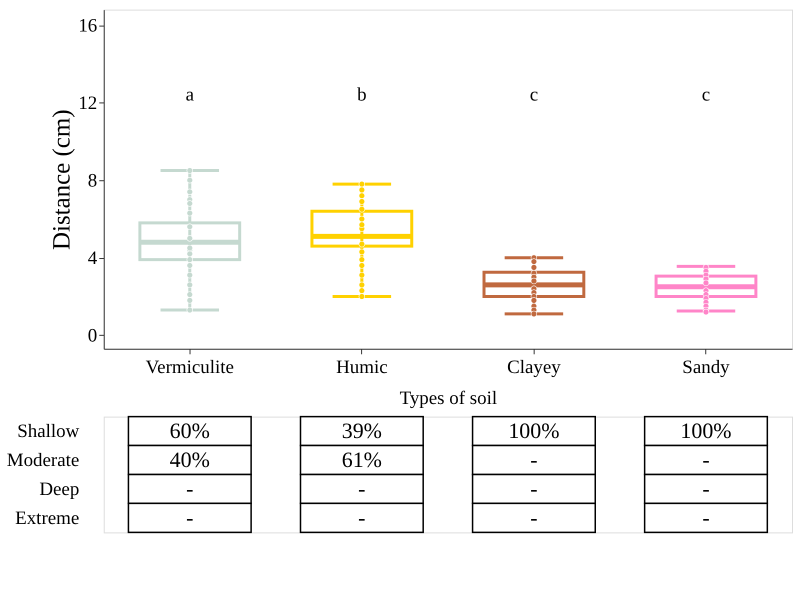 The height and width of the screenshot is (592, 798). I want to click on text: Extreme, so click(47, 518).